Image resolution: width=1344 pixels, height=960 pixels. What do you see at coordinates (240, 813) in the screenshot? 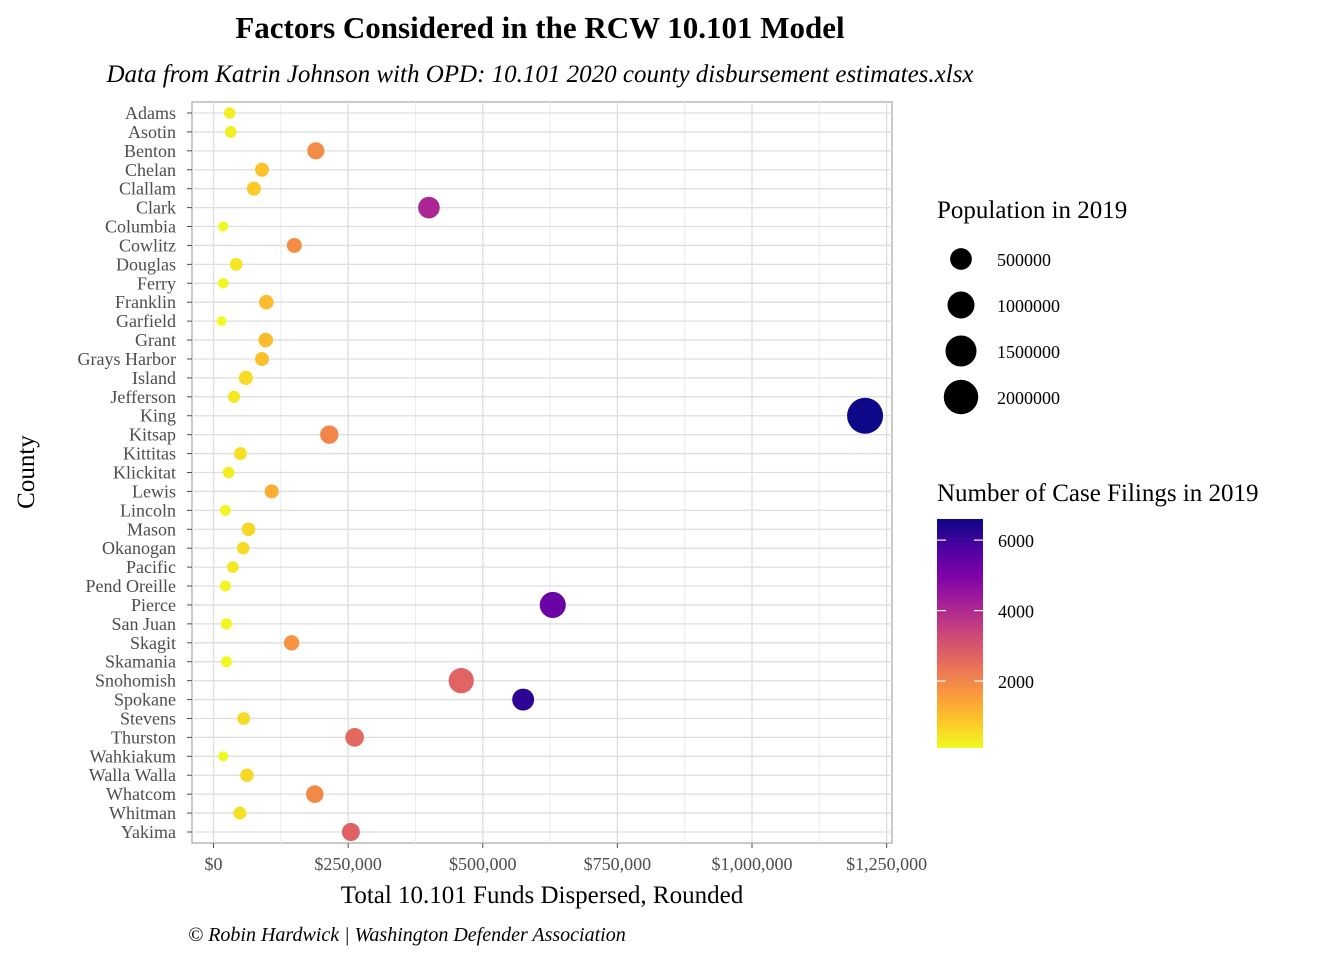
I see `point-whitman` at bounding box center [240, 813].